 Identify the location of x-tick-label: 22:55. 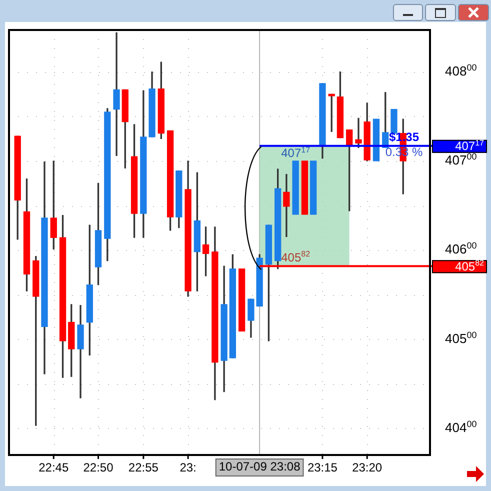
(143, 467).